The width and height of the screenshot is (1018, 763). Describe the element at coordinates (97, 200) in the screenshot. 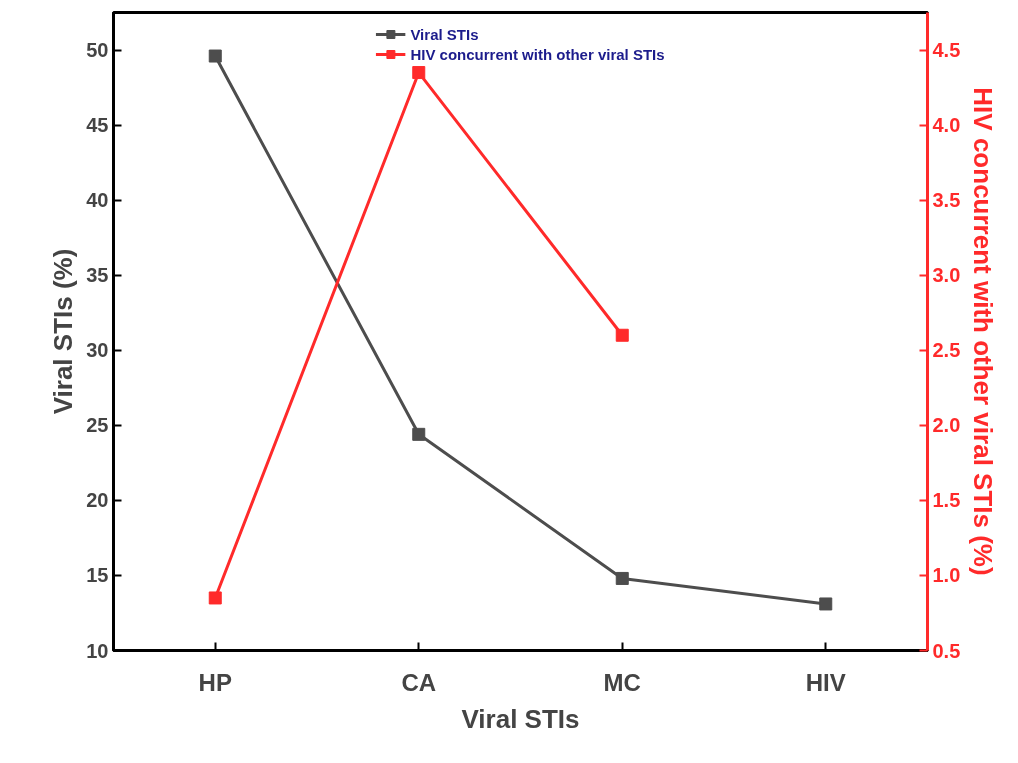

I see `y-tick-label: 40` at that location.